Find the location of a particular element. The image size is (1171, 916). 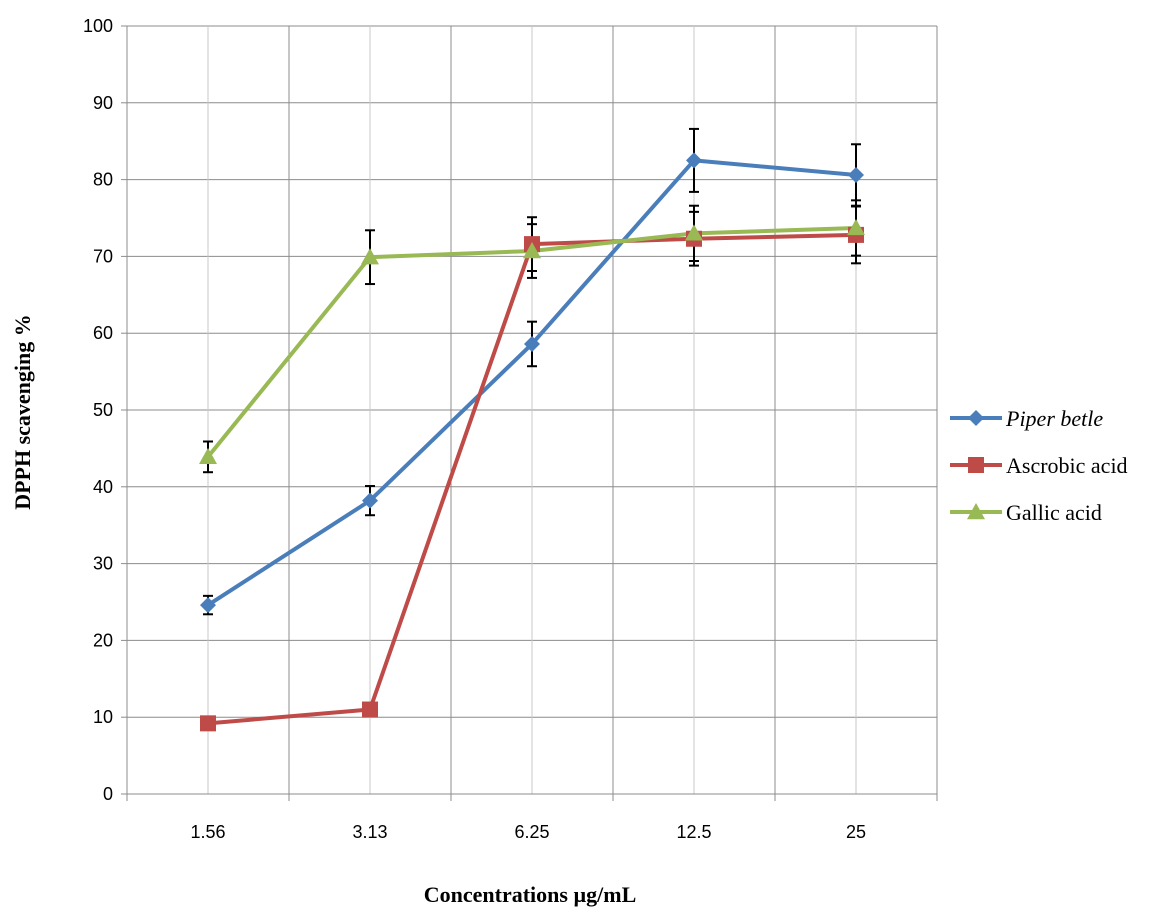

y-tick-label: 10 is located at coordinates (103, 717).